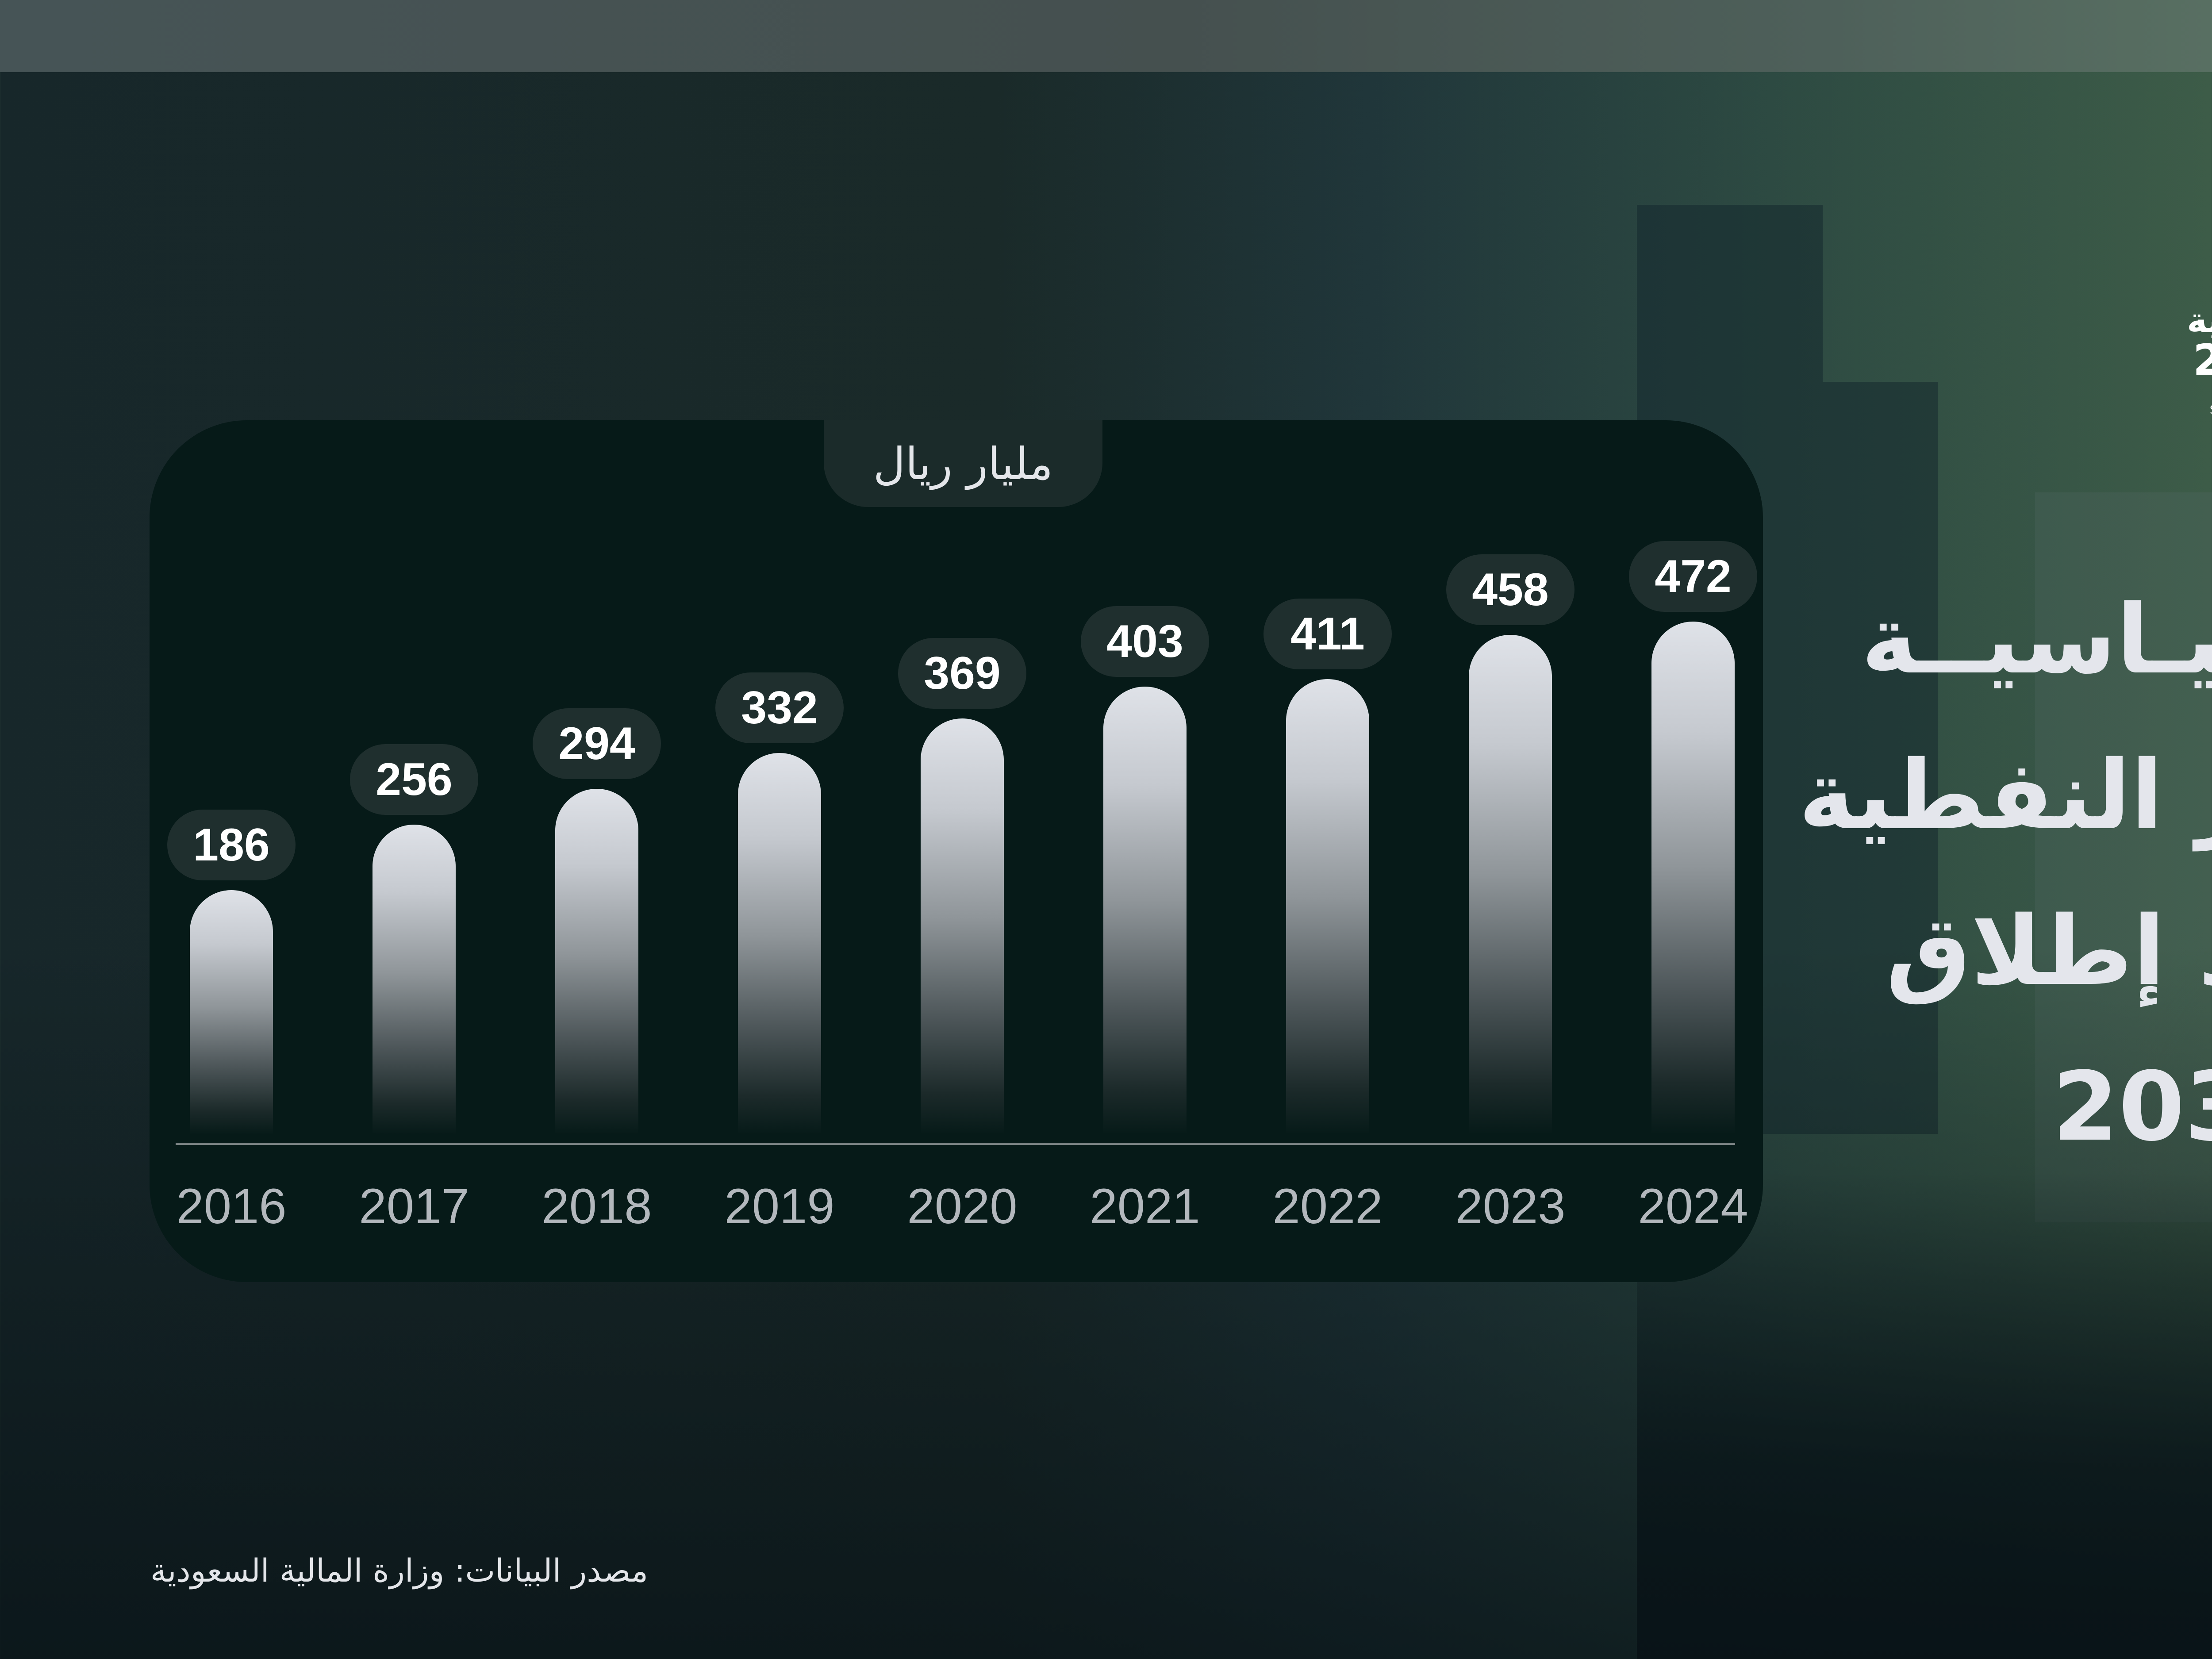 The image size is (2212, 1659). What do you see at coordinates (1106, 36) in the screenshot?
I see `top-strip` at bounding box center [1106, 36].